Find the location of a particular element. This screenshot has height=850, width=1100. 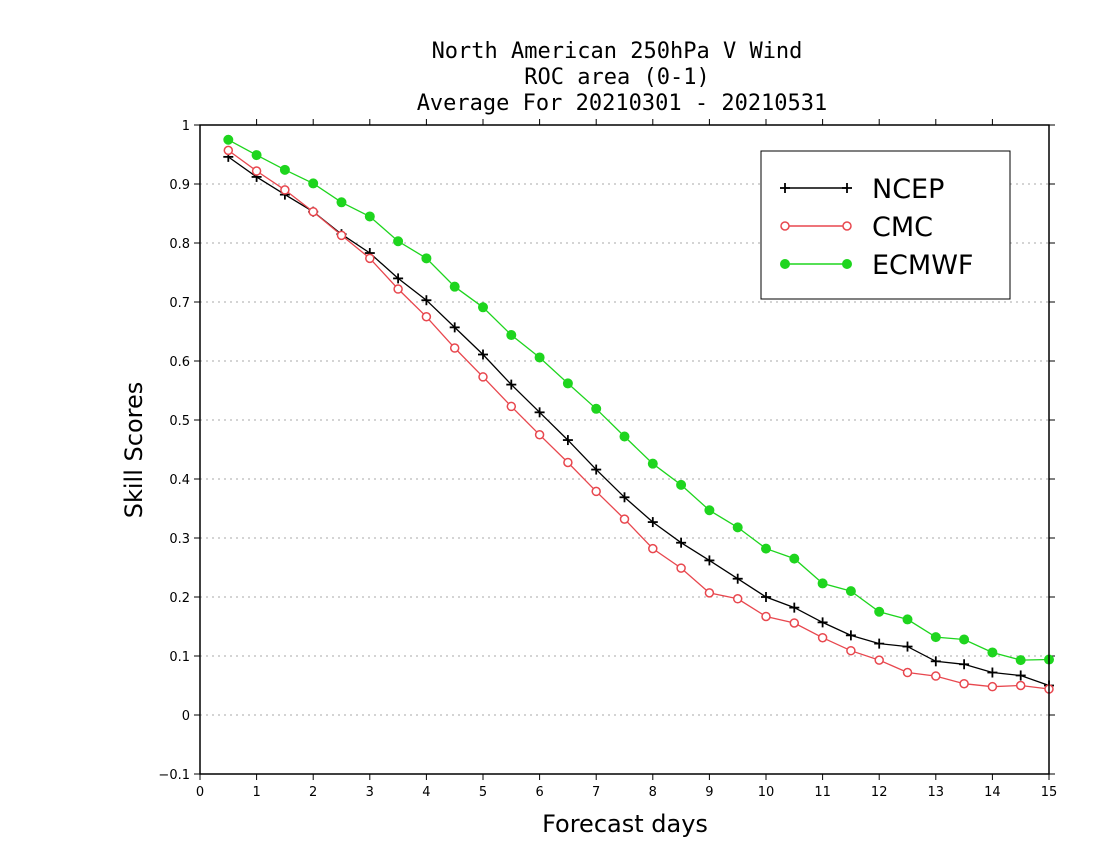

x-tick-label: 4 is located at coordinates (426, 792).